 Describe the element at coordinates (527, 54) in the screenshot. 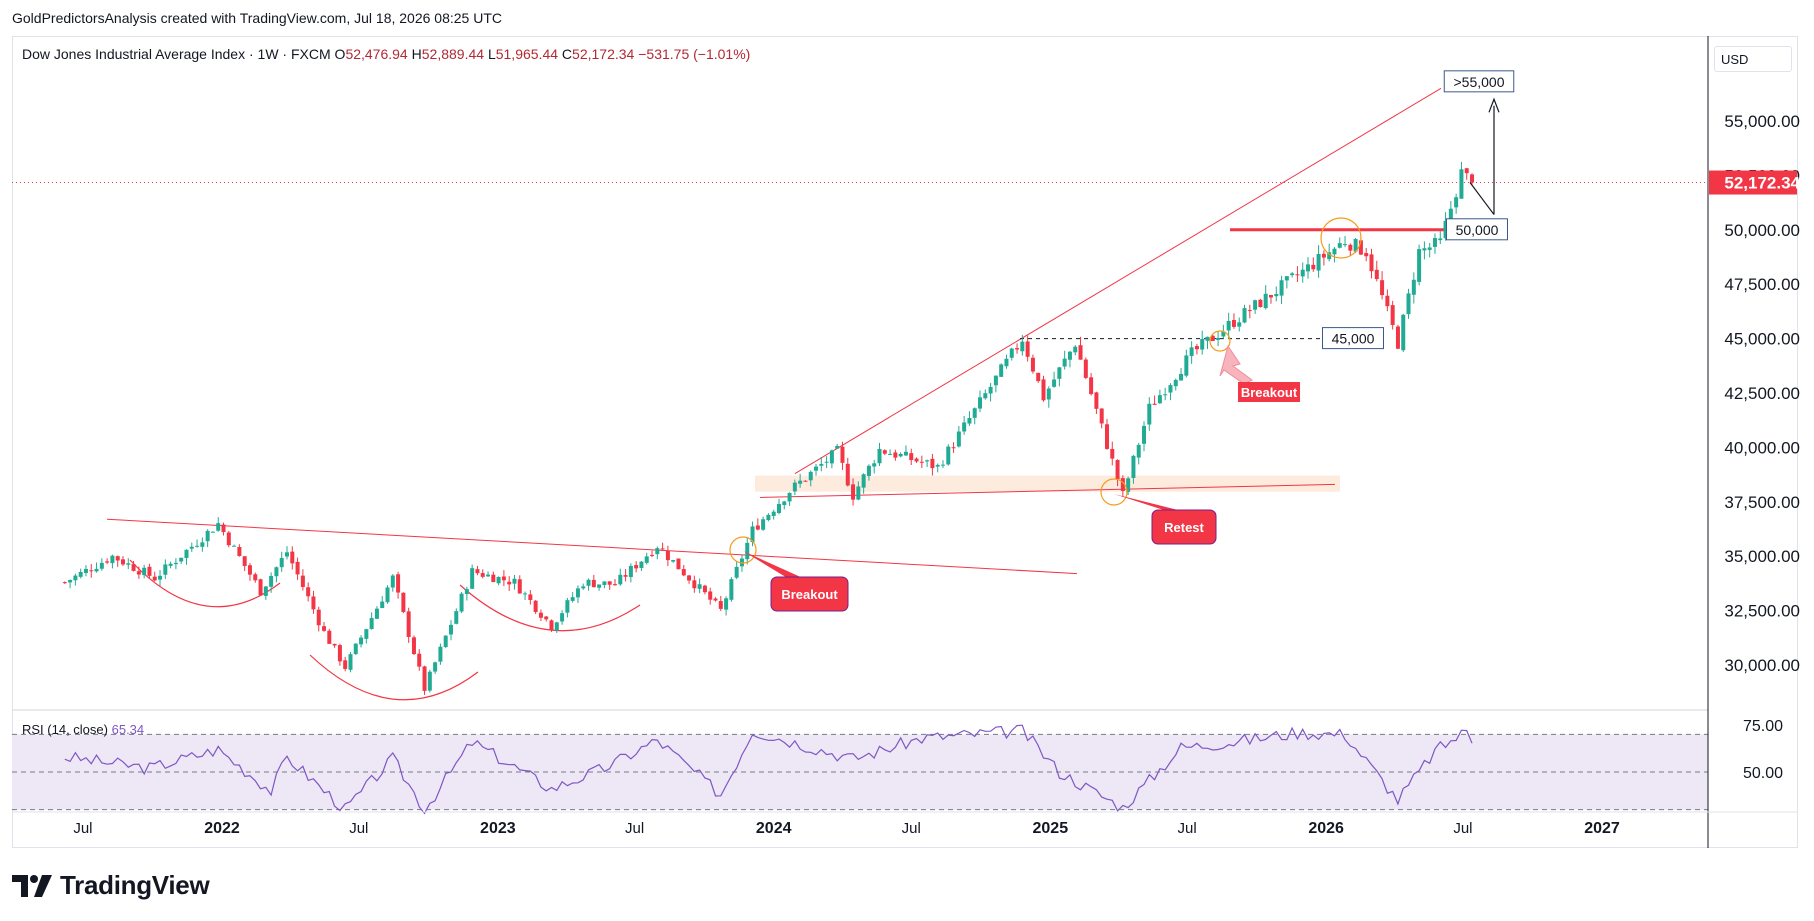

I see `low-value: 51,965.44` at that location.